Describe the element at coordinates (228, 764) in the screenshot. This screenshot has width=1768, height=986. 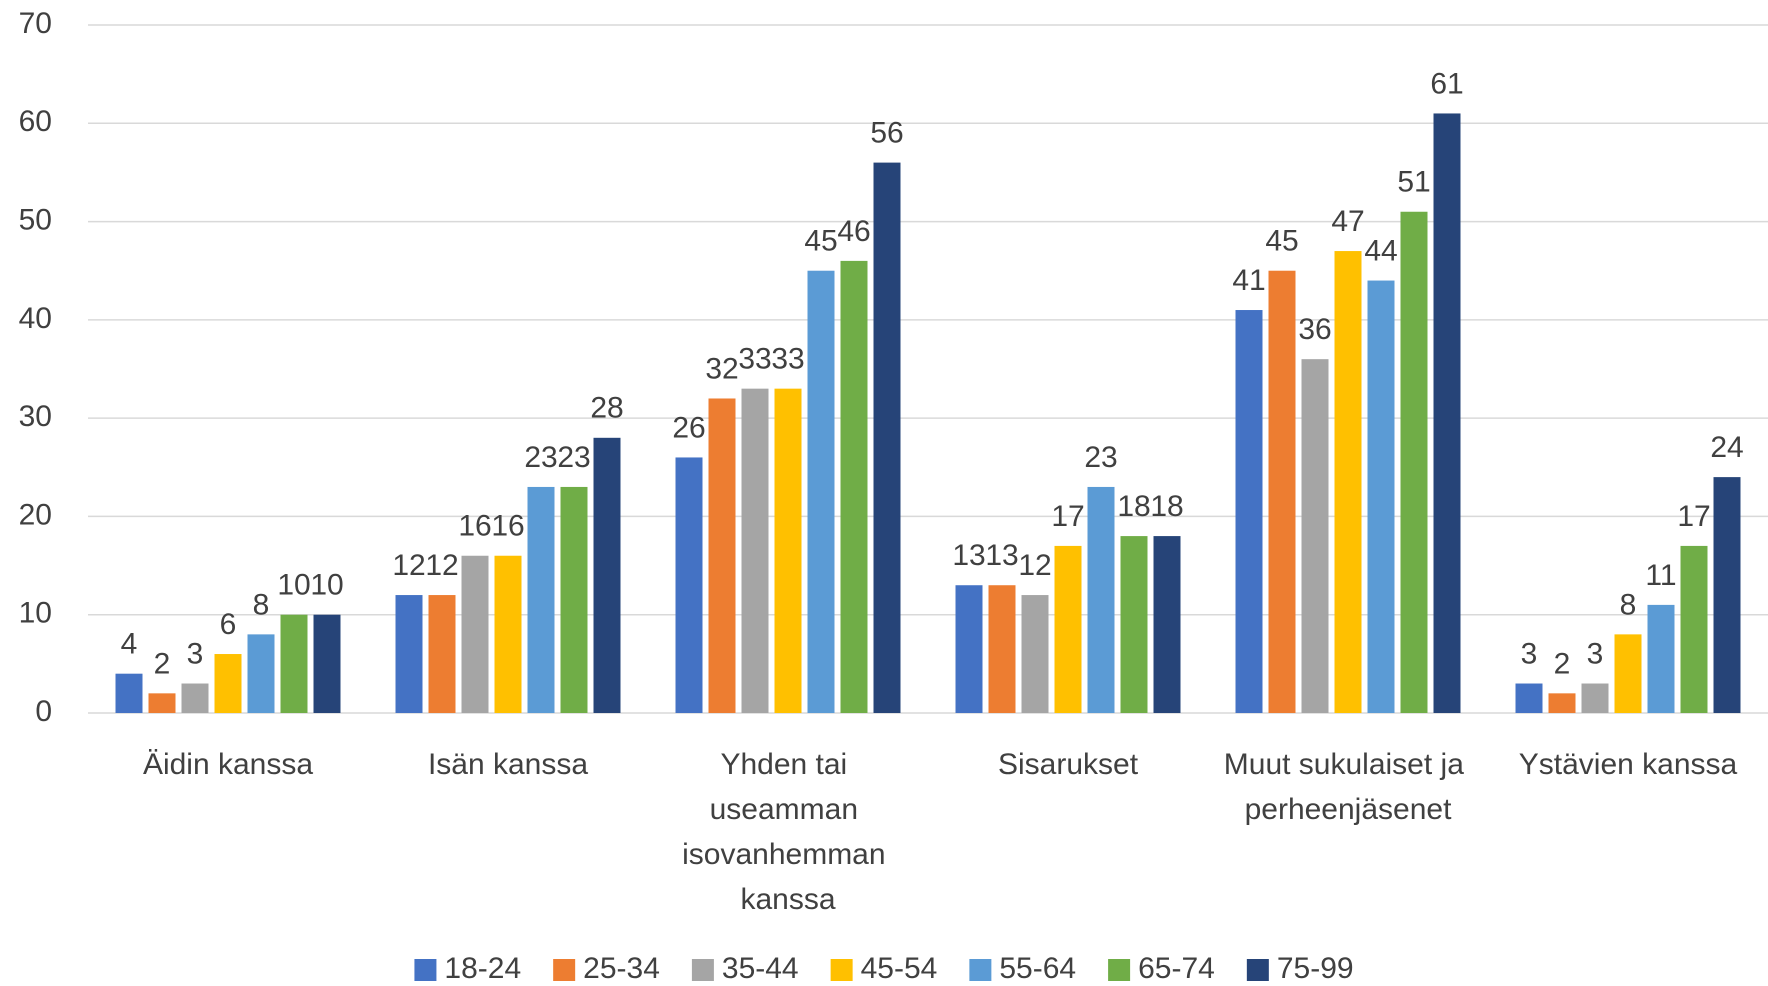
I see `x-tick-label: Äidin kanssa` at that location.